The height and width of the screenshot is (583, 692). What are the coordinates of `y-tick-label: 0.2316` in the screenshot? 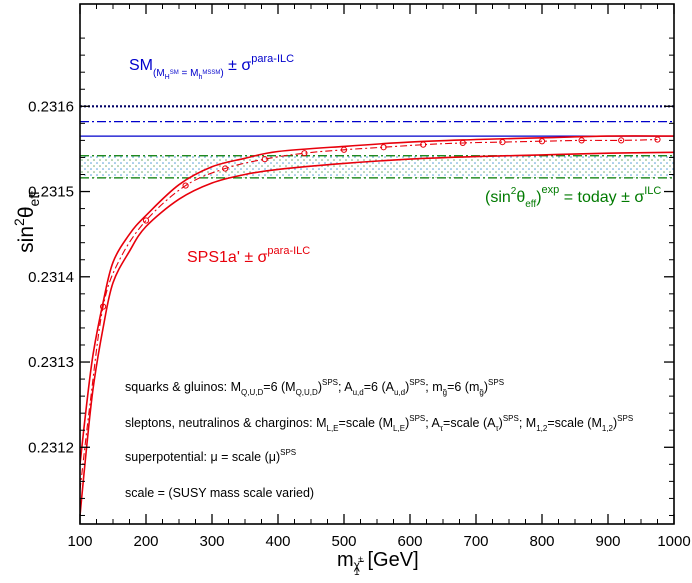 It's located at (51, 106).